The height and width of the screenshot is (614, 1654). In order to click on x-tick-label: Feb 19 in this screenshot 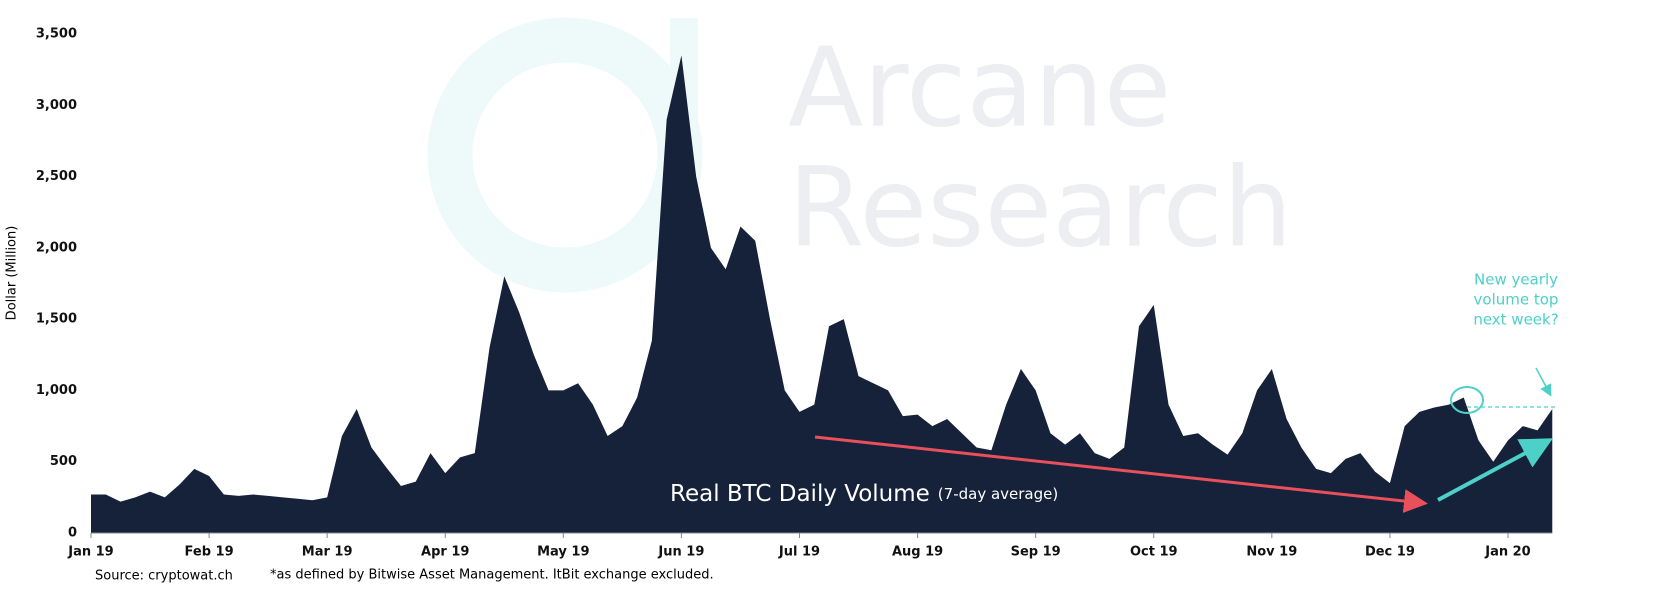, I will do `click(209, 552)`.